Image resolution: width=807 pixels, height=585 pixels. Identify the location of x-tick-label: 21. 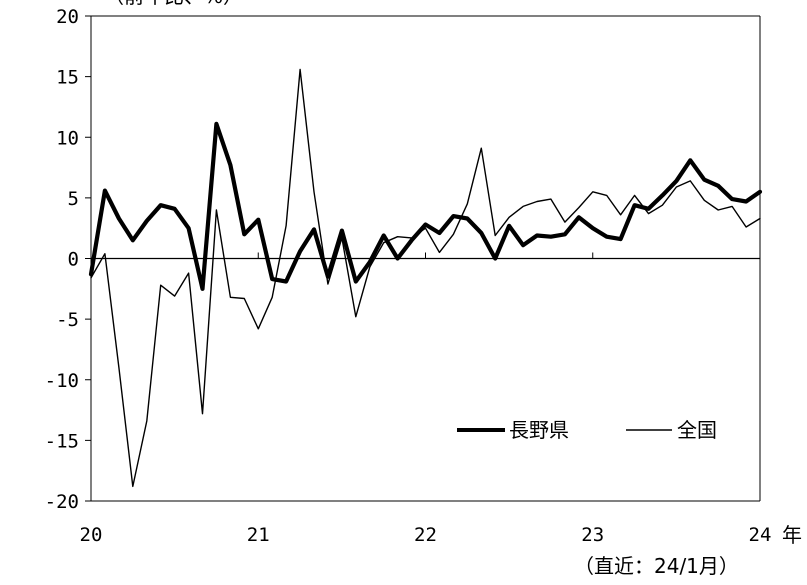
(258, 535).